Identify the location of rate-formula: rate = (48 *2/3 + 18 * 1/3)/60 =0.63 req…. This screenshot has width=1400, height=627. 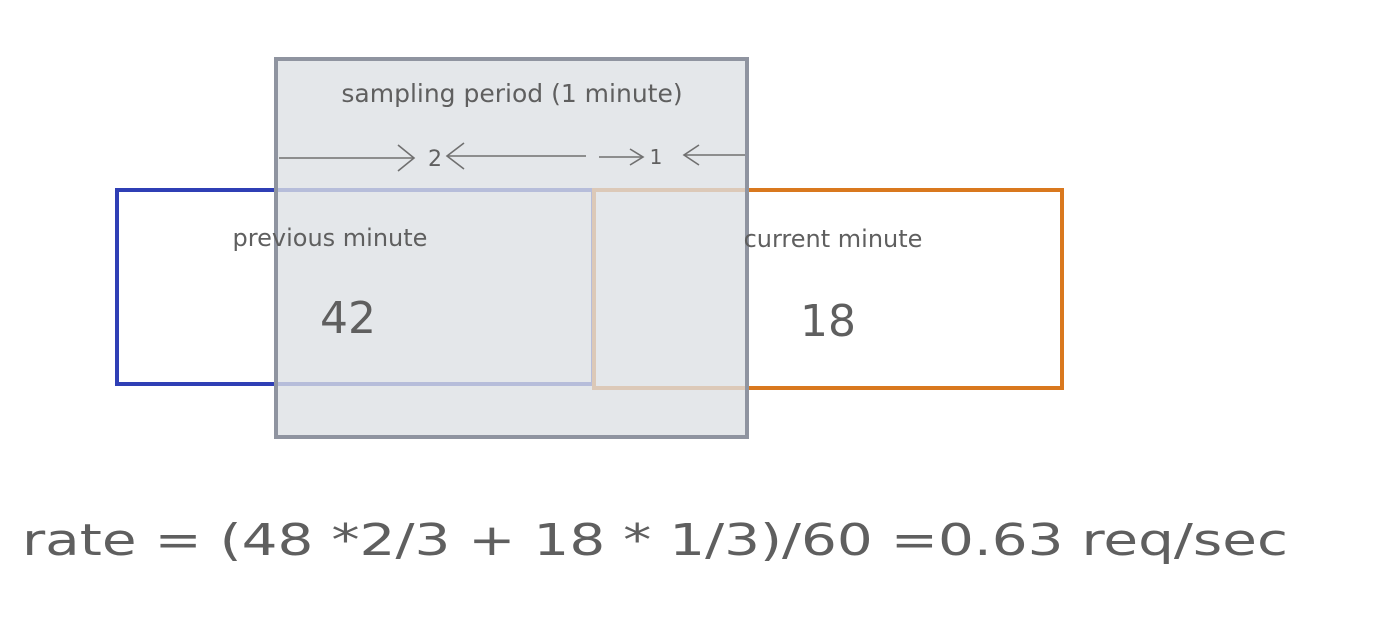
(655, 540).